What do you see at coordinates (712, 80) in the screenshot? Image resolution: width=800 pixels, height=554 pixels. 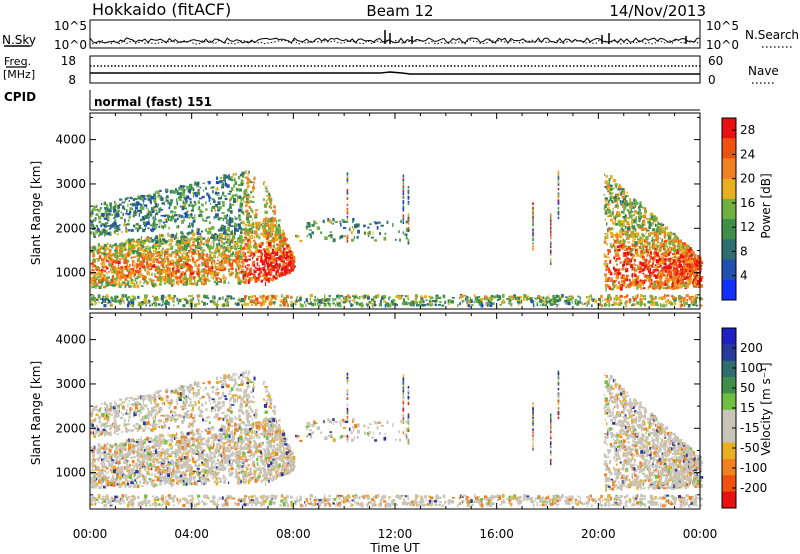 I see `nave-tick-bottom: 0` at bounding box center [712, 80].